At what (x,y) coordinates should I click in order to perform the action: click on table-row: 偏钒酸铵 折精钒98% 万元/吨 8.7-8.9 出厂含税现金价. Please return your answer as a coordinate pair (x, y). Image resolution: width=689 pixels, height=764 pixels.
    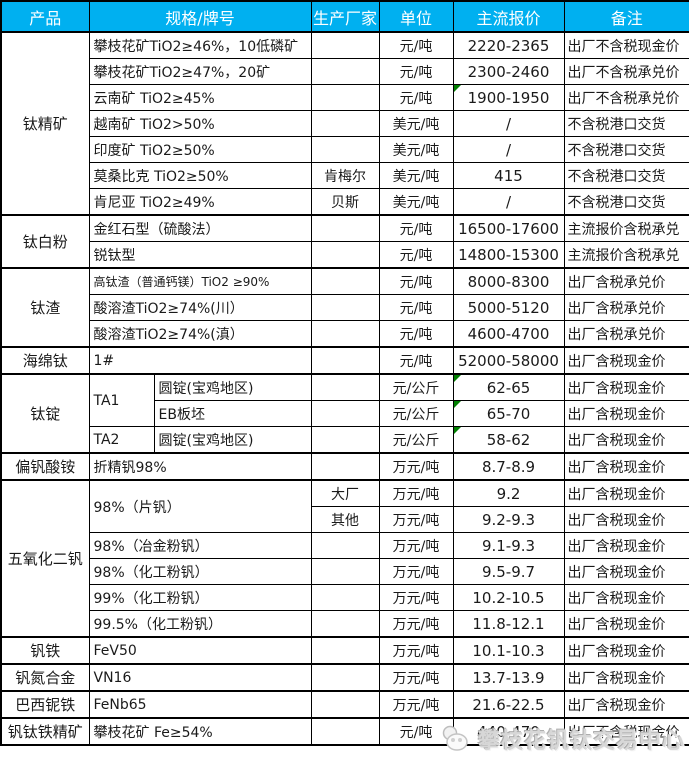
    Looking at the image, I should click on (344, 466).